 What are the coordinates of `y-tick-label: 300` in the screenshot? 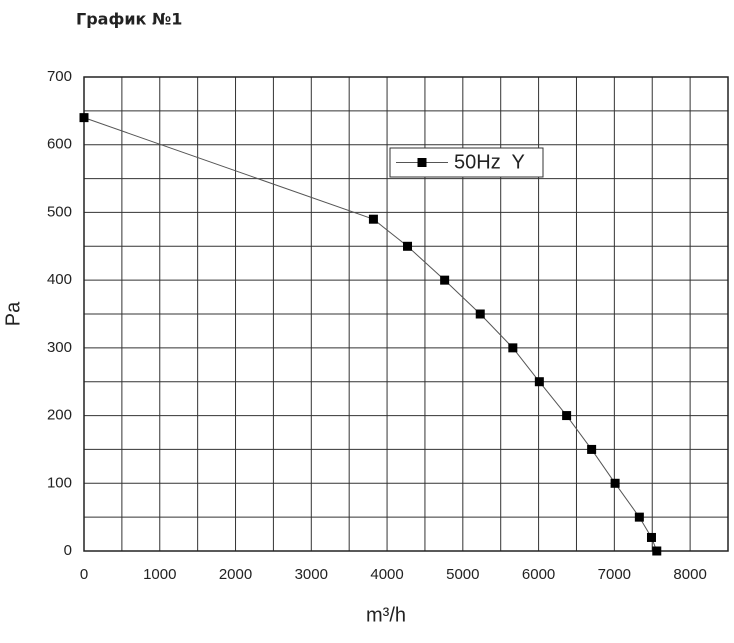 It's located at (59, 347).